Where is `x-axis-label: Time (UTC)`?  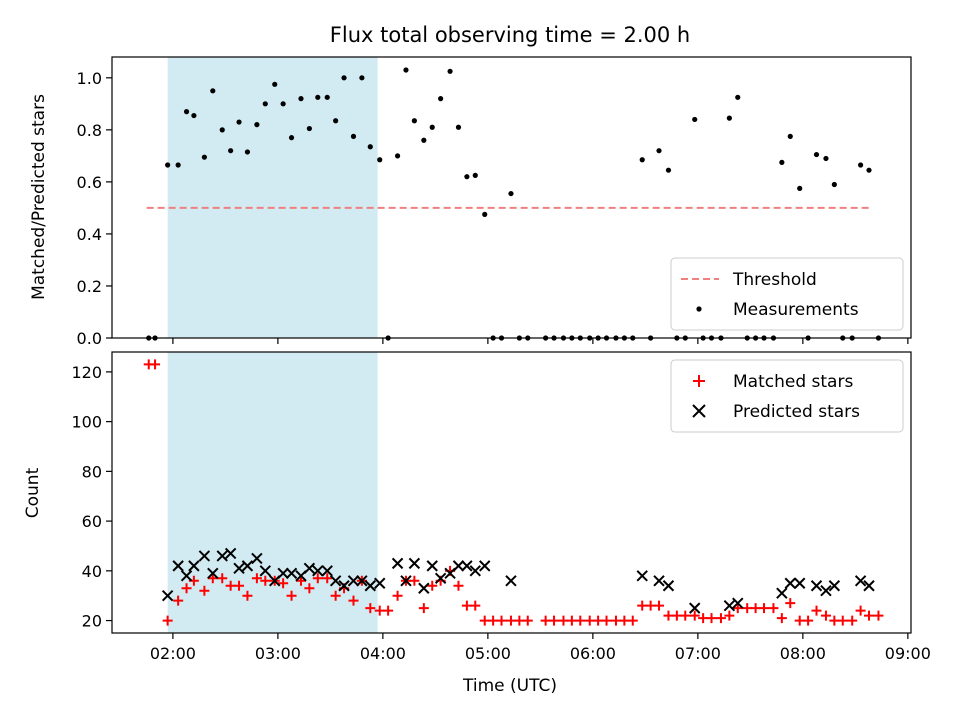 x-axis-label: Time (UTC) is located at coordinates (509, 686).